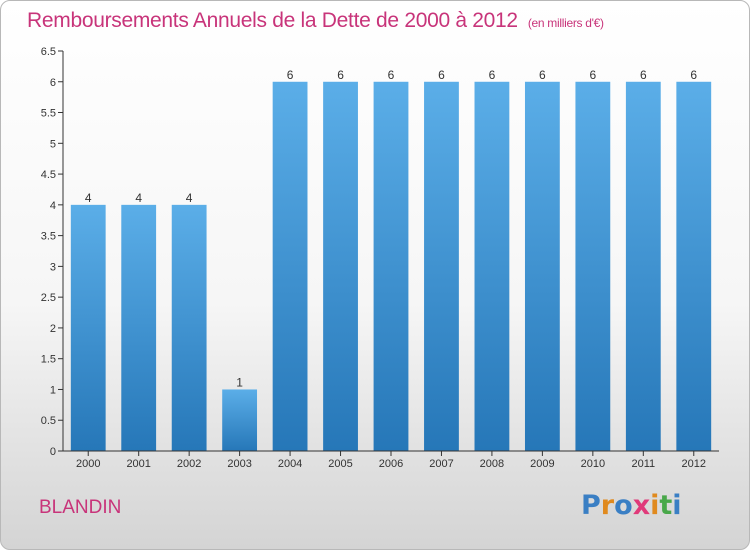 The height and width of the screenshot is (550, 750). Describe the element at coordinates (53, 267) in the screenshot. I see `y-tick-label: 3` at that location.